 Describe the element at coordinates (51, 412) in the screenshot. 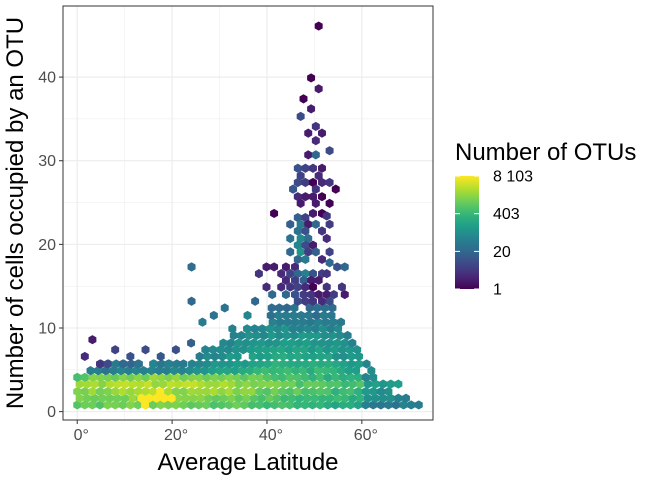

I see `y-tick-label: 0` at that location.